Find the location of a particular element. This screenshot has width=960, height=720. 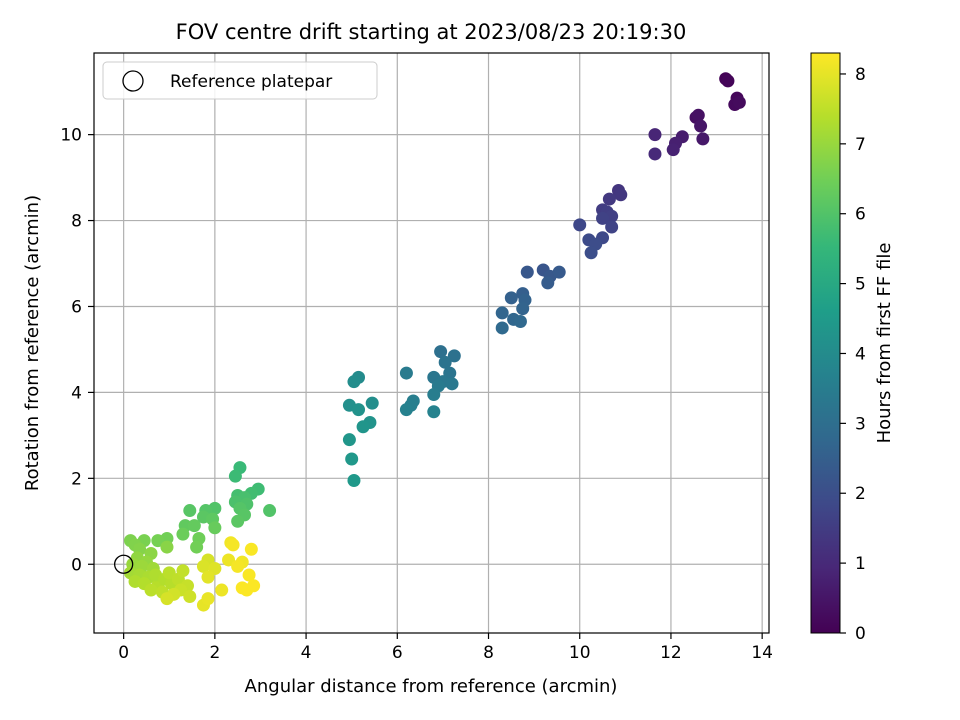

legend-box is located at coordinates (240, 80).